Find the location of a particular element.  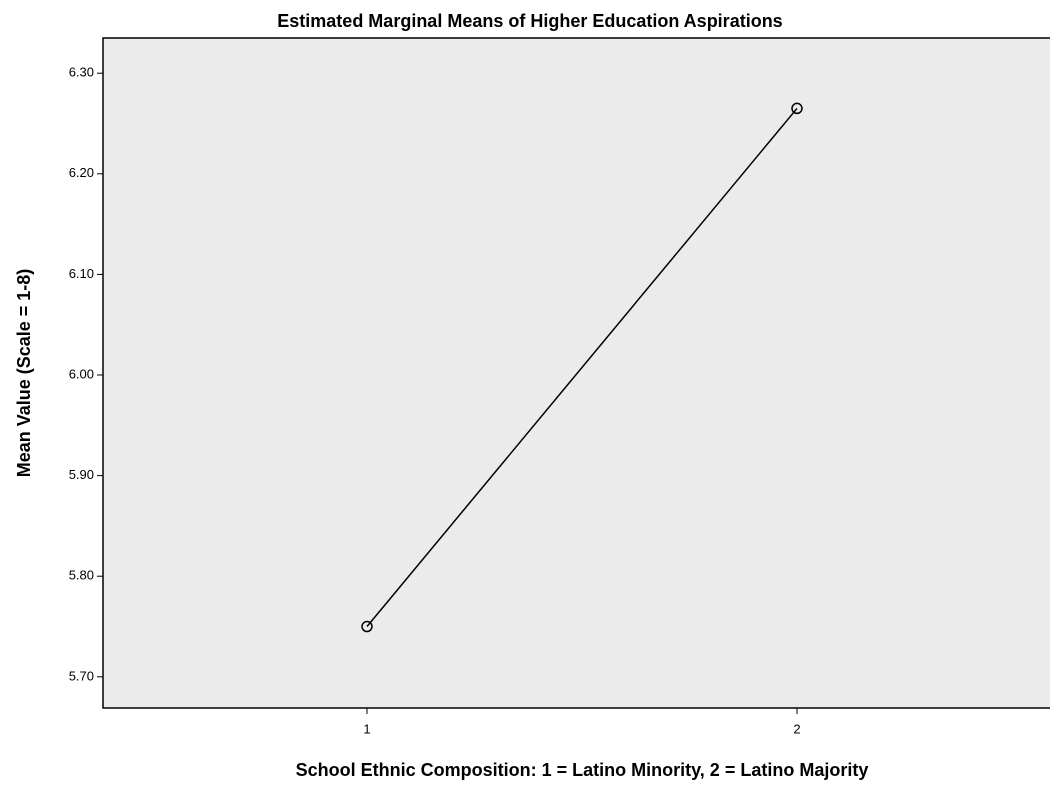

y-tick-label: 6.30 is located at coordinates (81, 72).